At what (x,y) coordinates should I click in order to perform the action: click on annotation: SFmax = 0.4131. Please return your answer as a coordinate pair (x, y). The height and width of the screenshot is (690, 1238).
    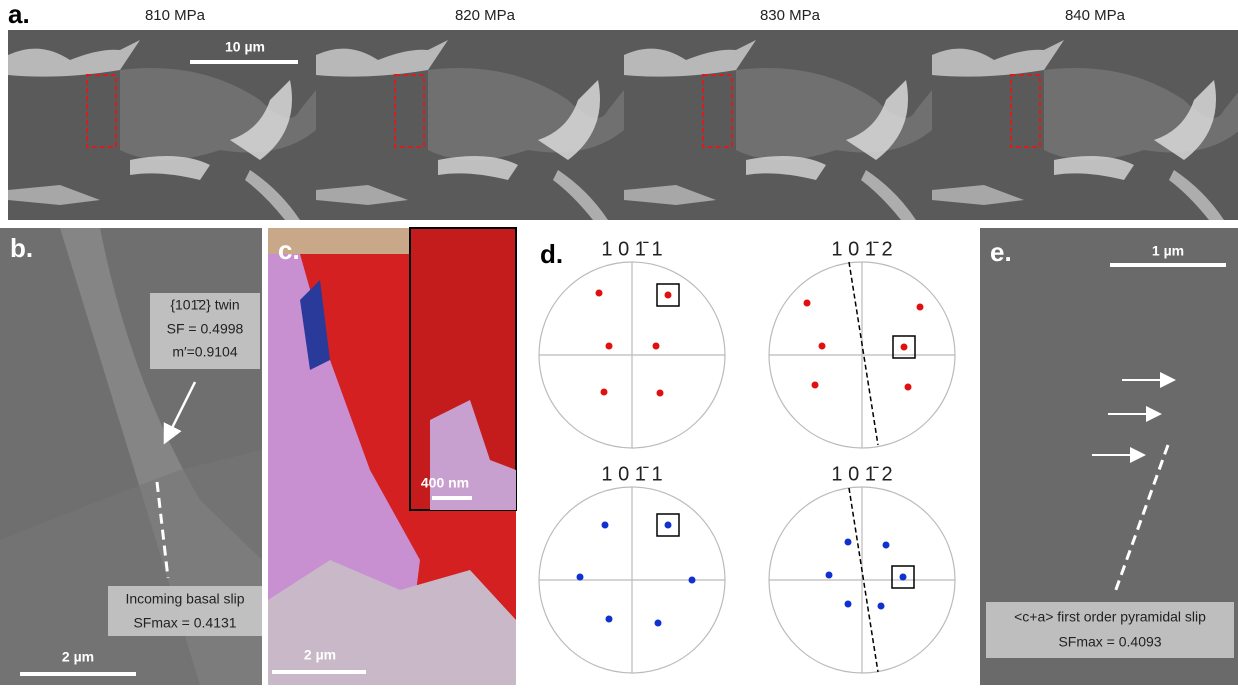
    Looking at the image, I should click on (184, 623).